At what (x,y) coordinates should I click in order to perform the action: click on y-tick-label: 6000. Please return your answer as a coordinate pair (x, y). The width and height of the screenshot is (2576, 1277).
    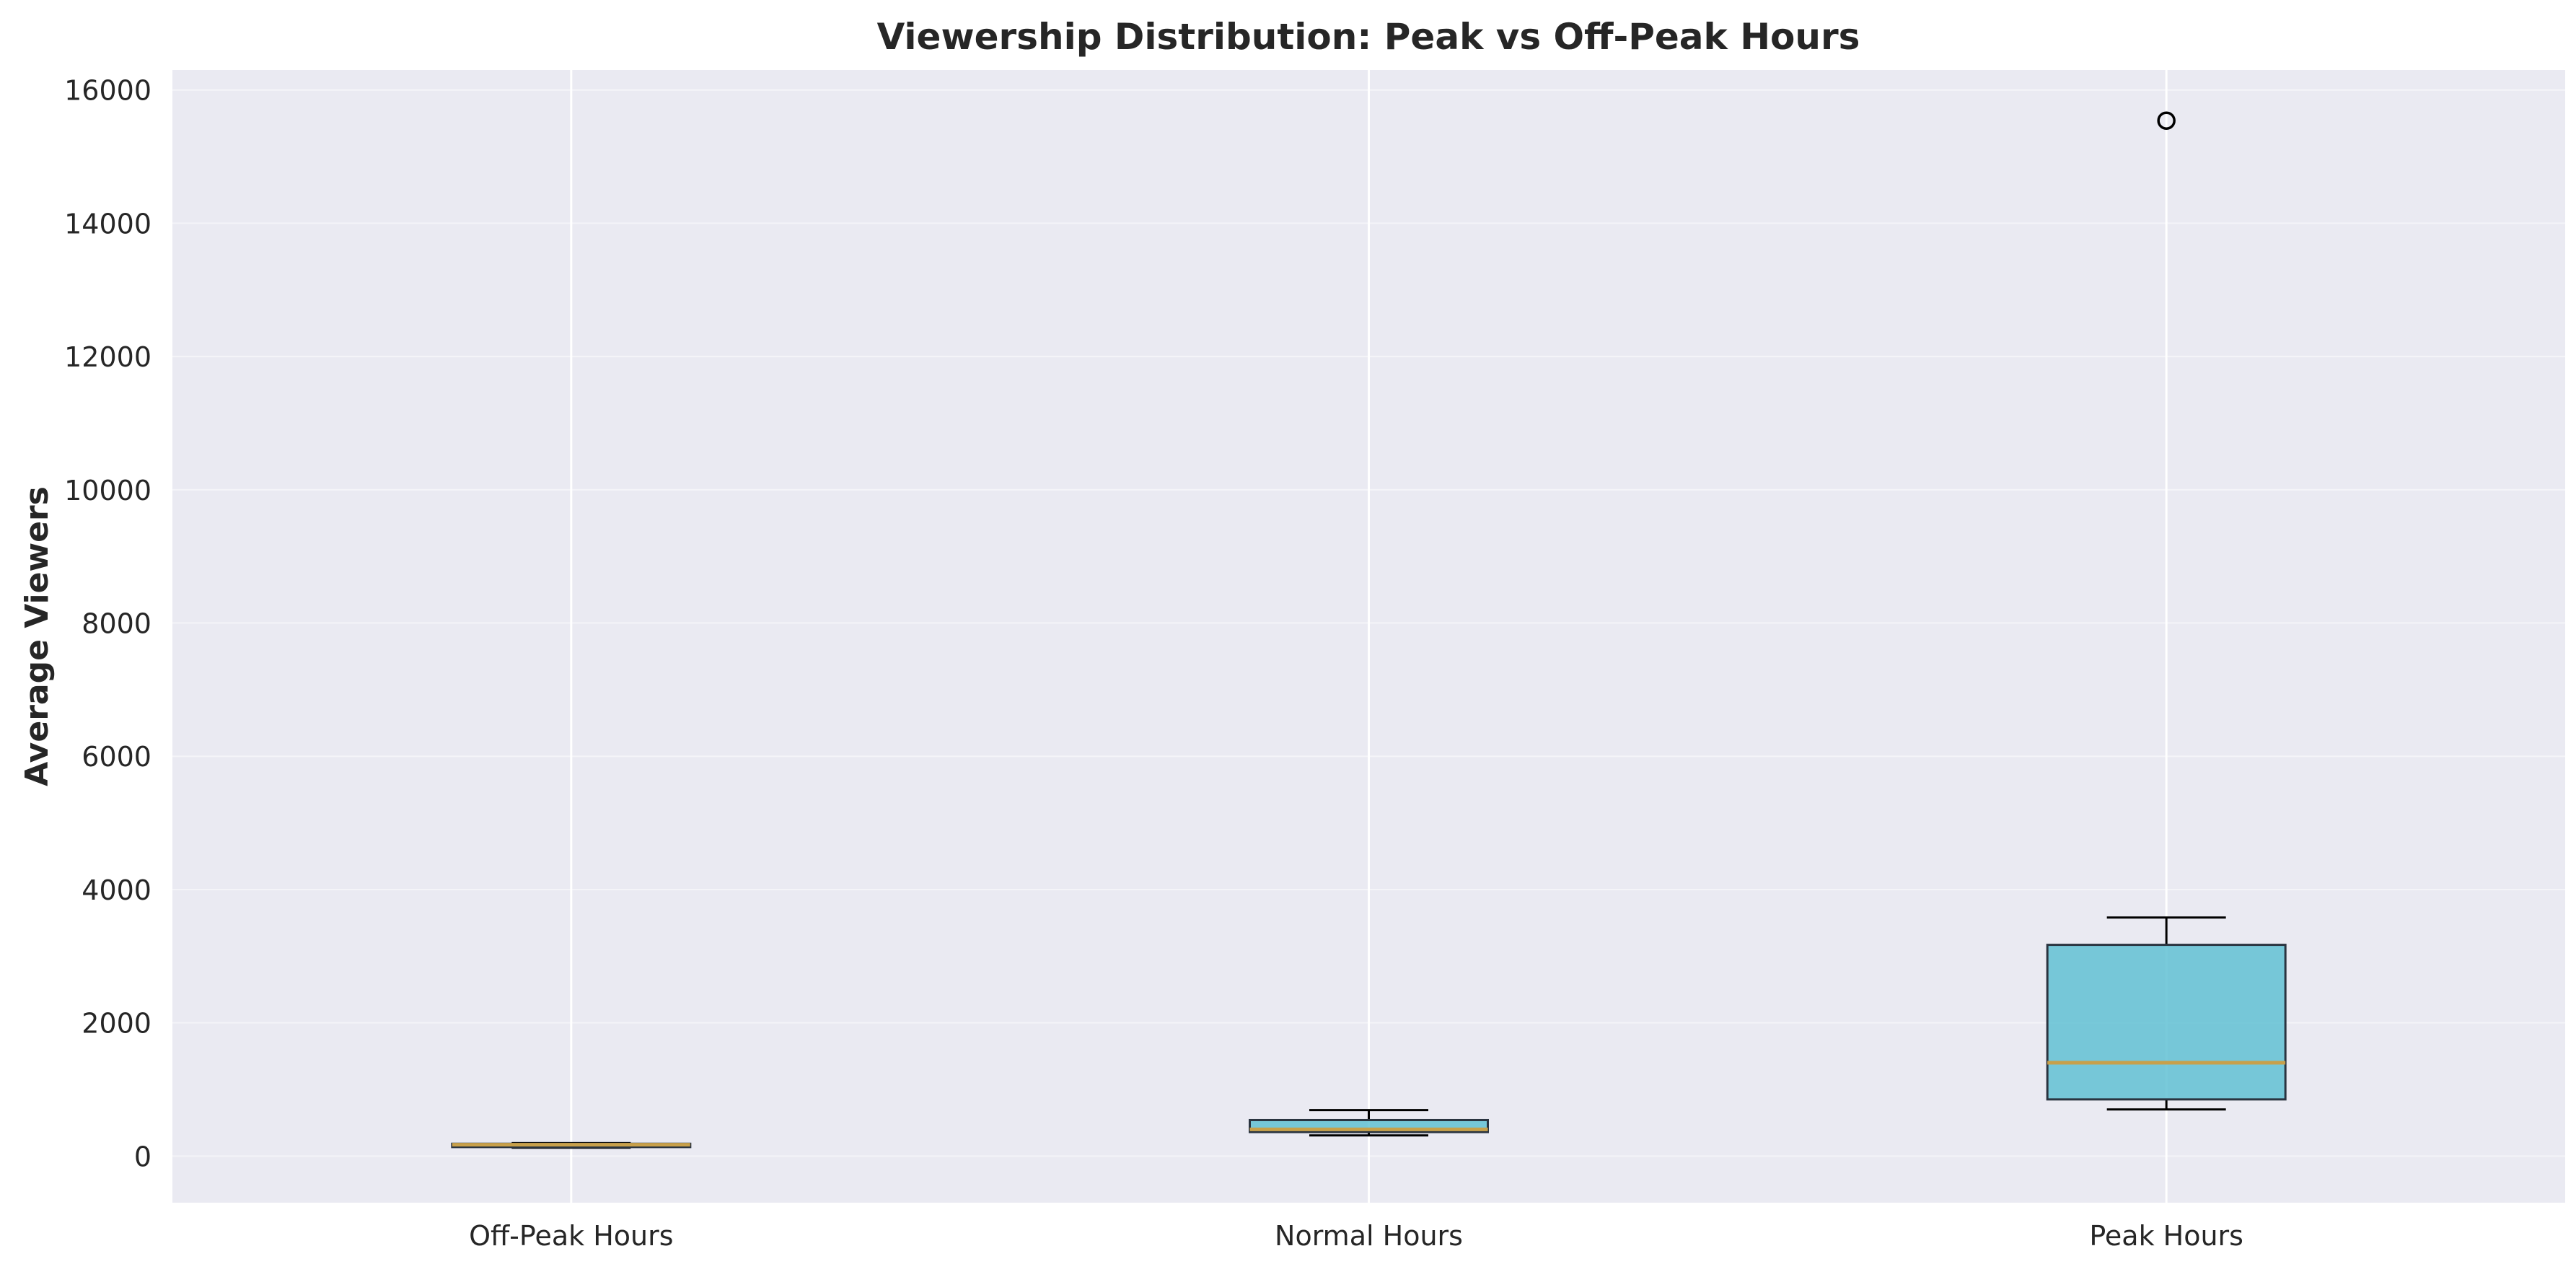
    Looking at the image, I should click on (116, 757).